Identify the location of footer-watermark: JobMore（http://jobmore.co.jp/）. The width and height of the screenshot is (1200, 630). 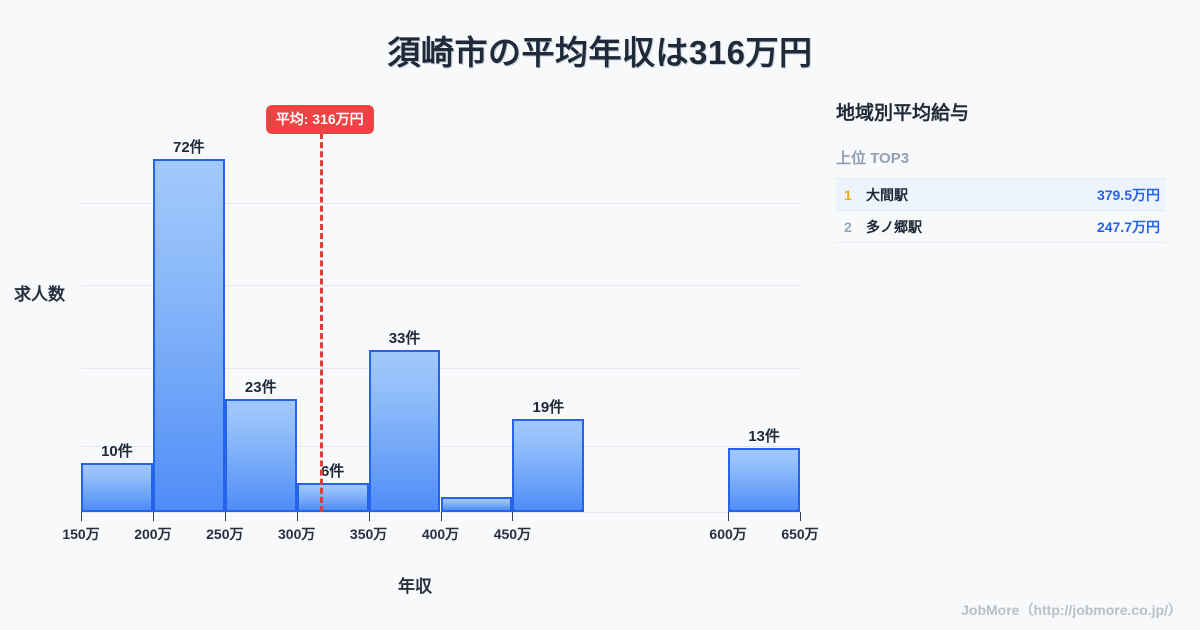
(1071, 610).